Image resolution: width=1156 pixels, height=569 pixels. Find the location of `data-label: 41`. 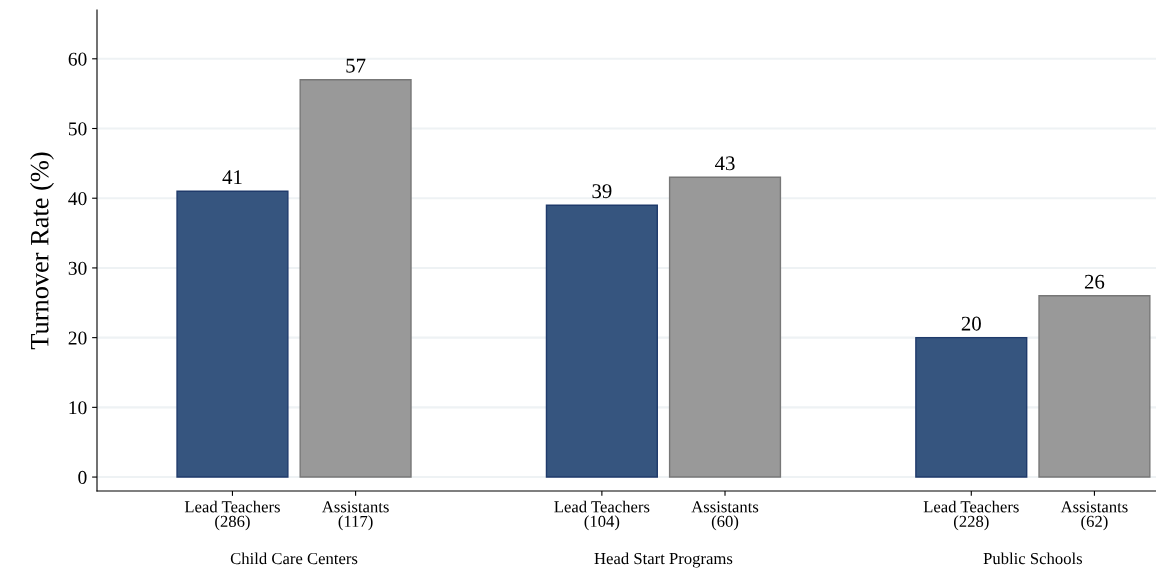

data-label: 41 is located at coordinates (232, 177).